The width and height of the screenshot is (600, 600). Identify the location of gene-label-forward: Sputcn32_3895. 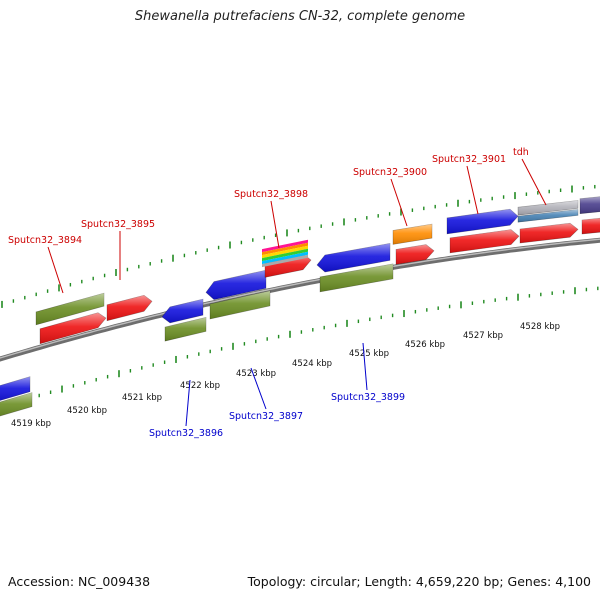
(118, 224).